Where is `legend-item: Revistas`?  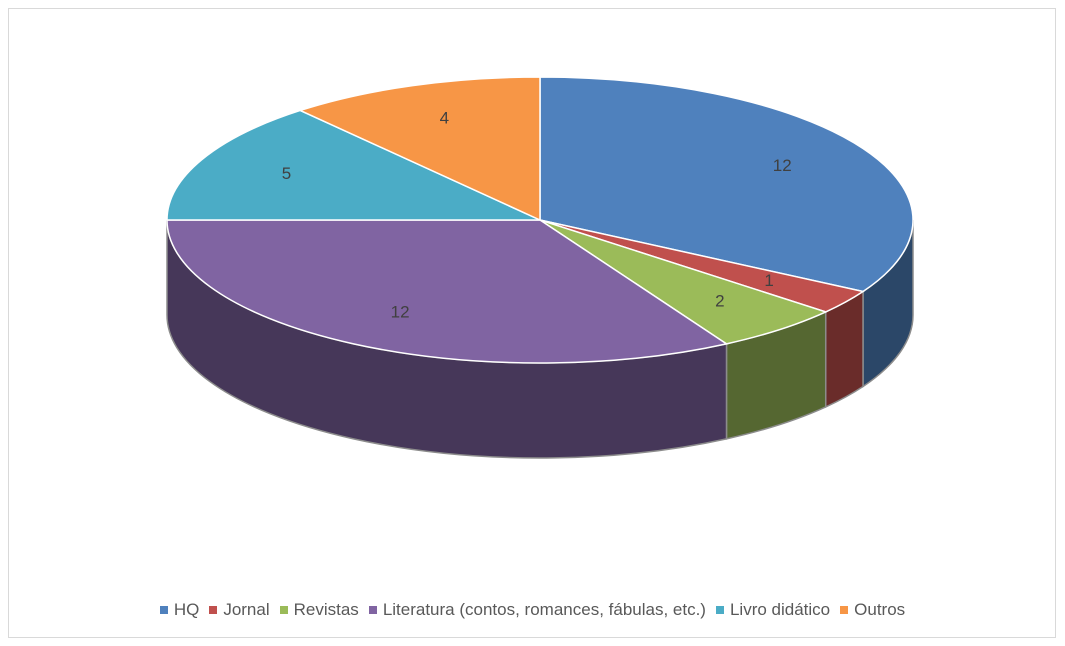 legend-item: Revistas is located at coordinates (319, 610).